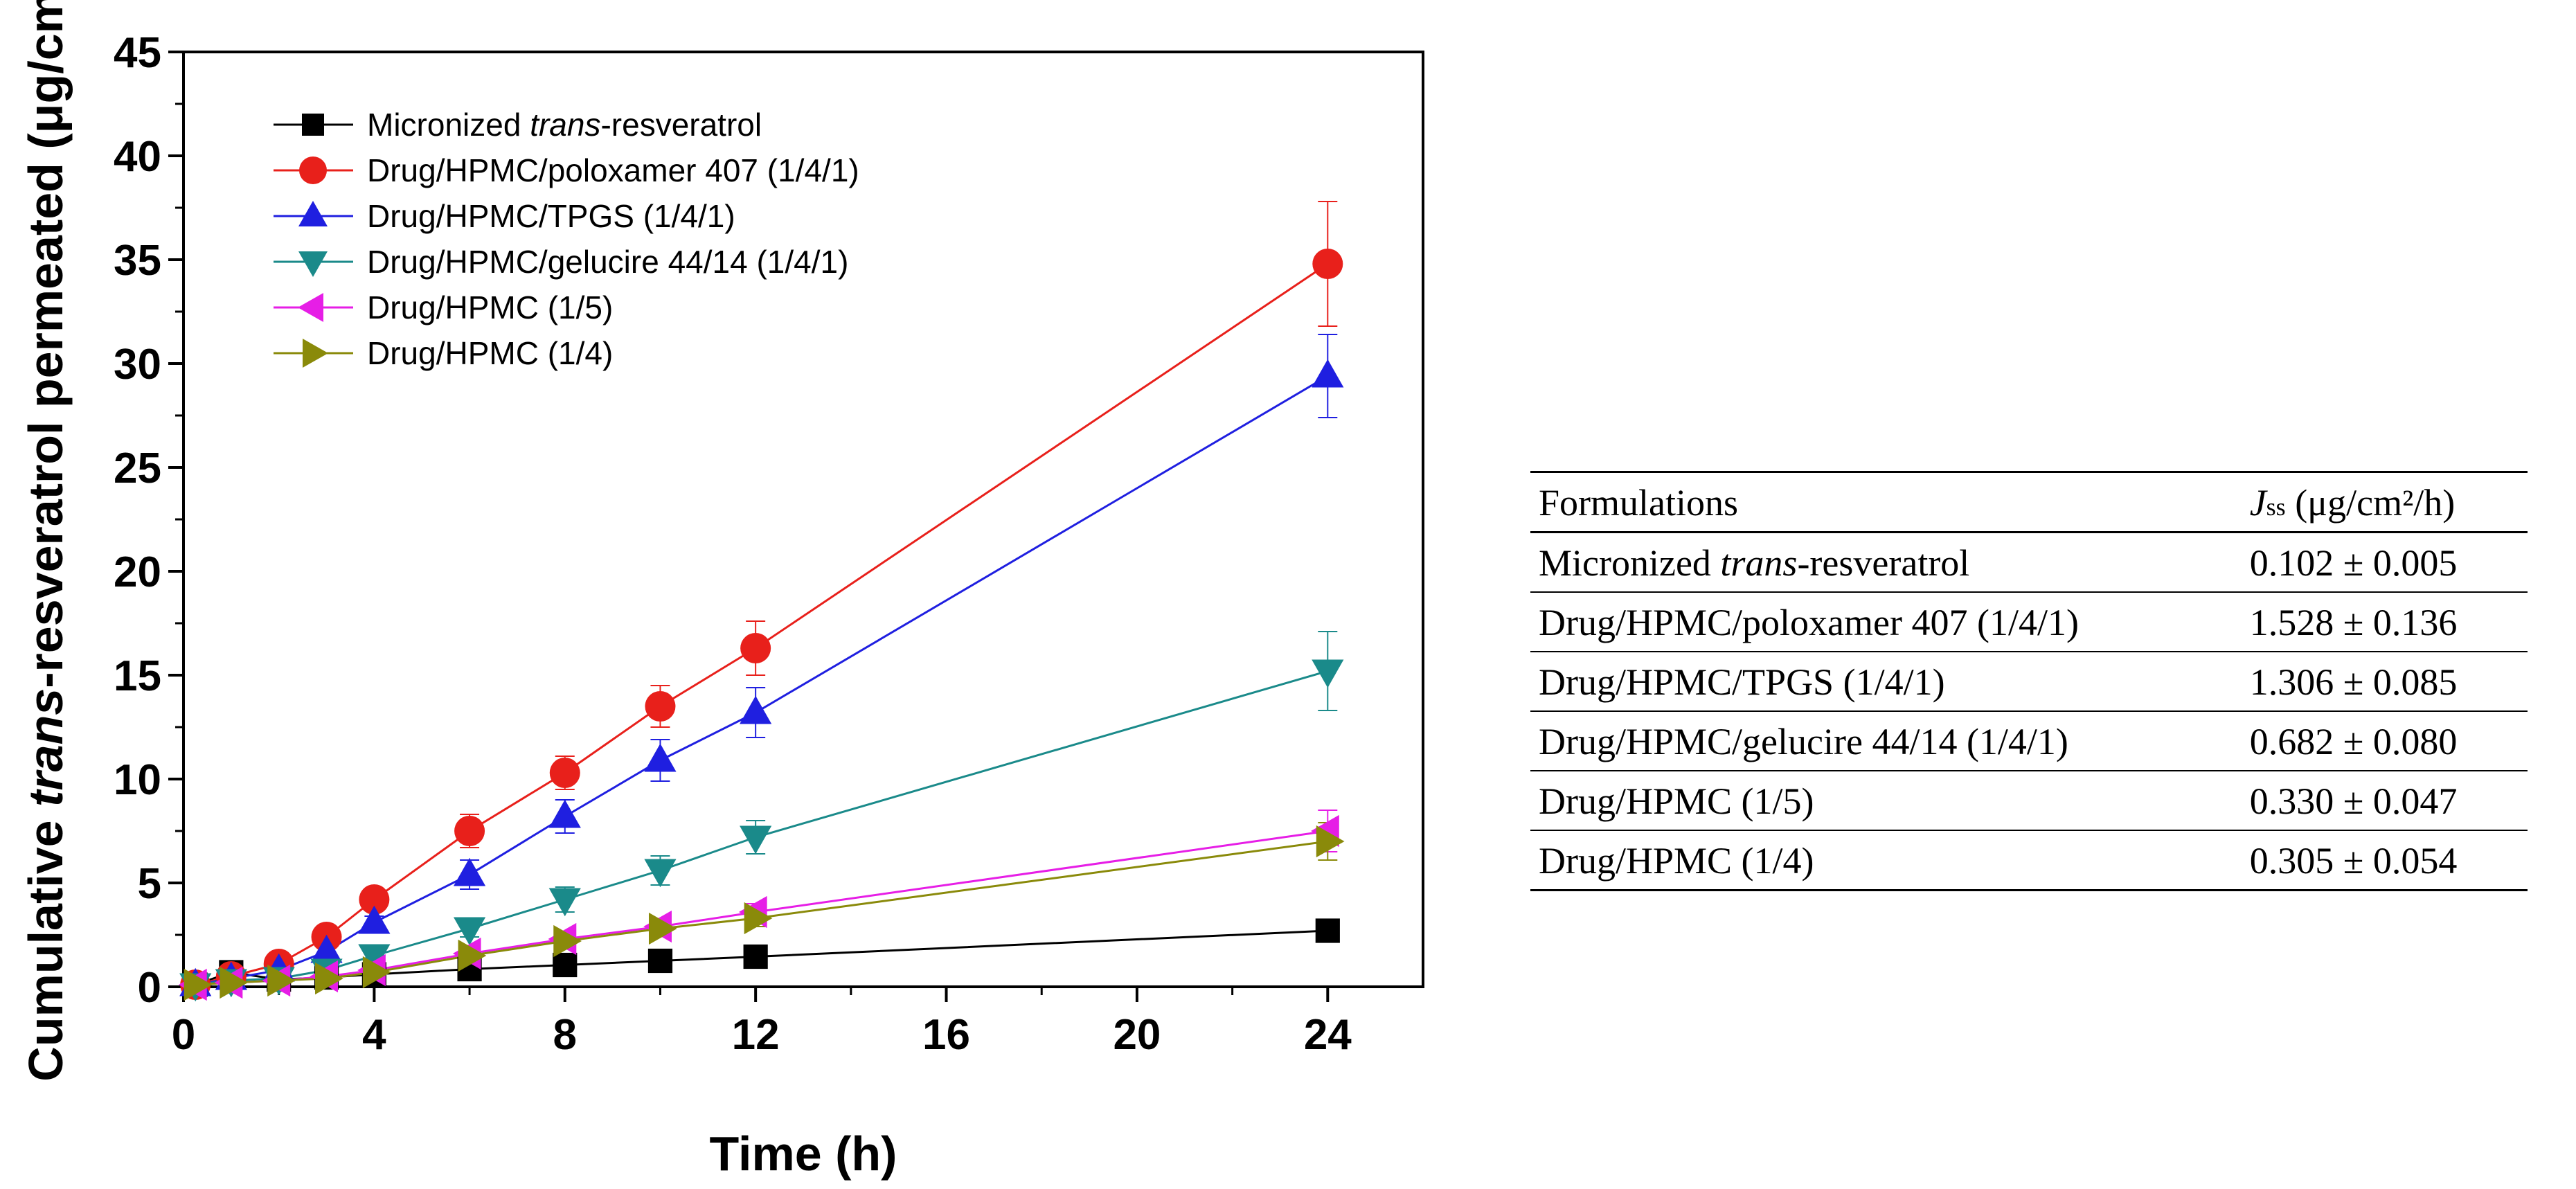 The image size is (2576, 1189). Describe the element at coordinates (1886, 502) in the screenshot. I see `header-formulations: Formulations` at that location.